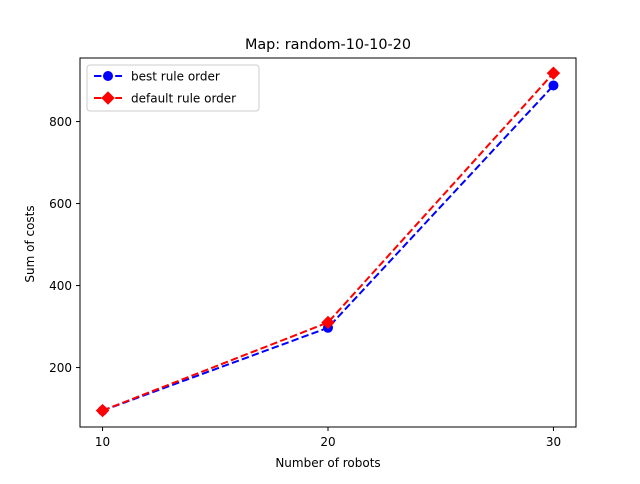 Image resolution: width=640 pixels, height=484 pixels. What do you see at coordinates (175, 77) in the screenshot?
I see `legend-label: best rule order` at bounding box center [175, 77].